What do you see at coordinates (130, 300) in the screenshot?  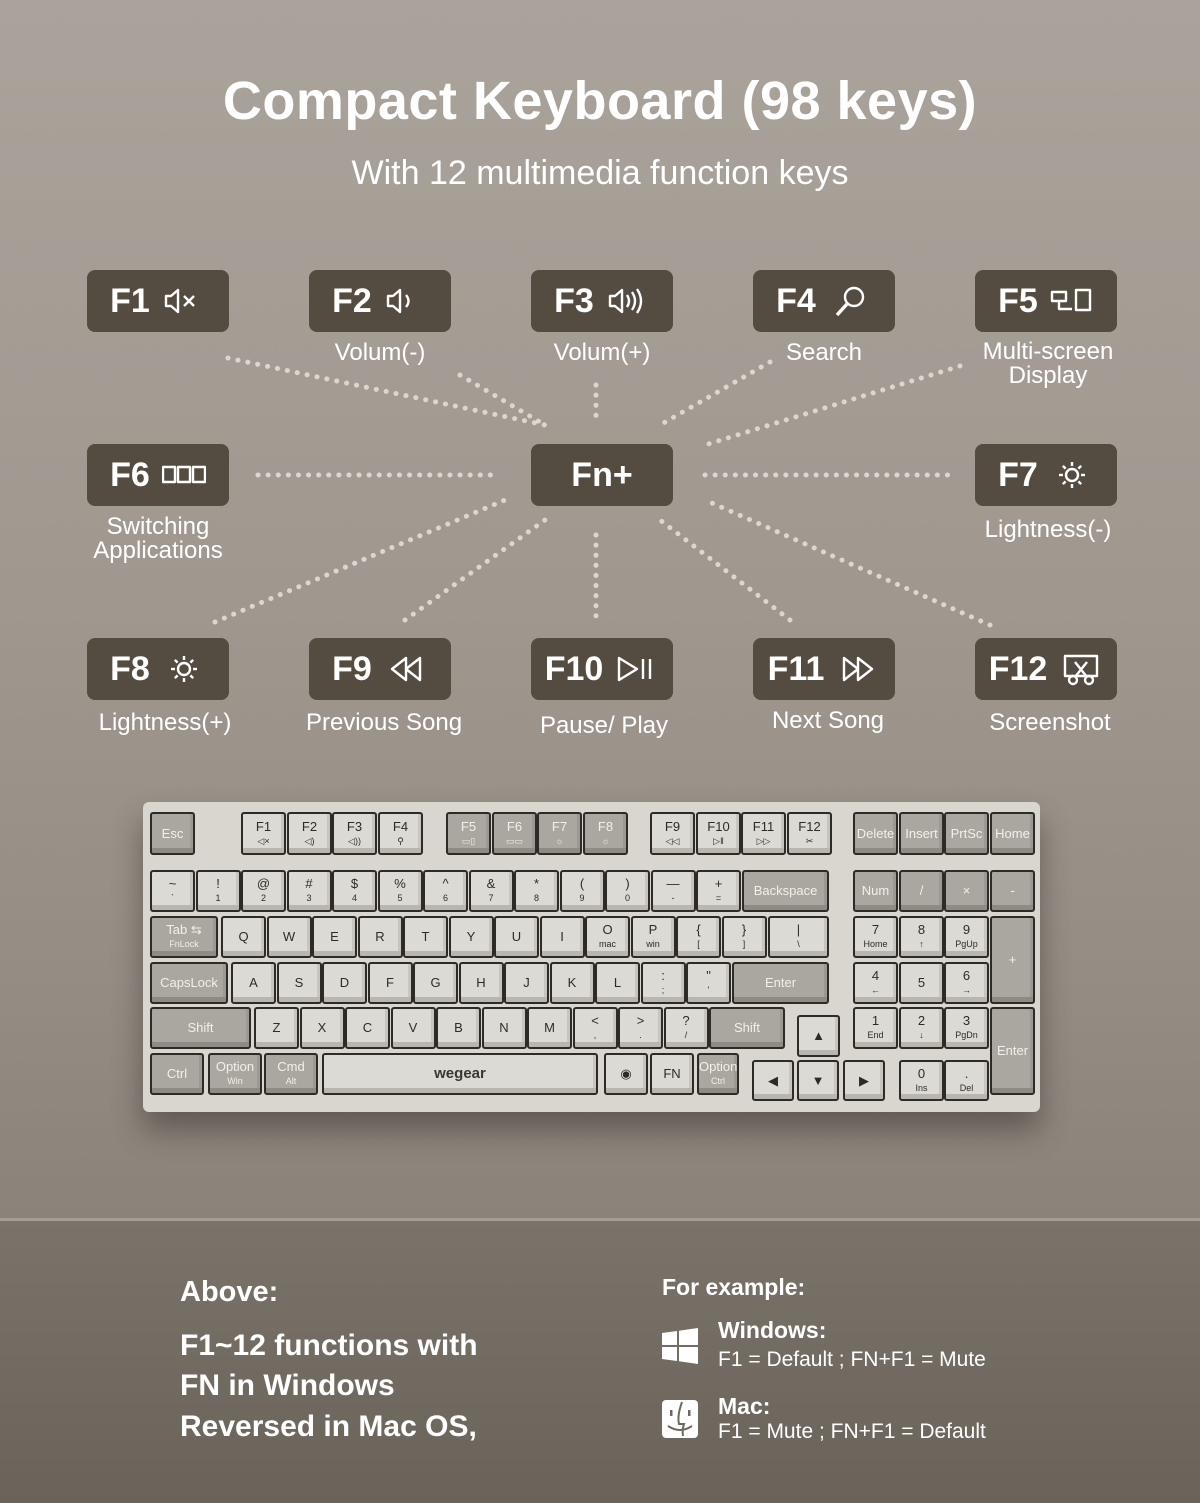 I see `fkey-label: F1` at bounding box center [130, 300].